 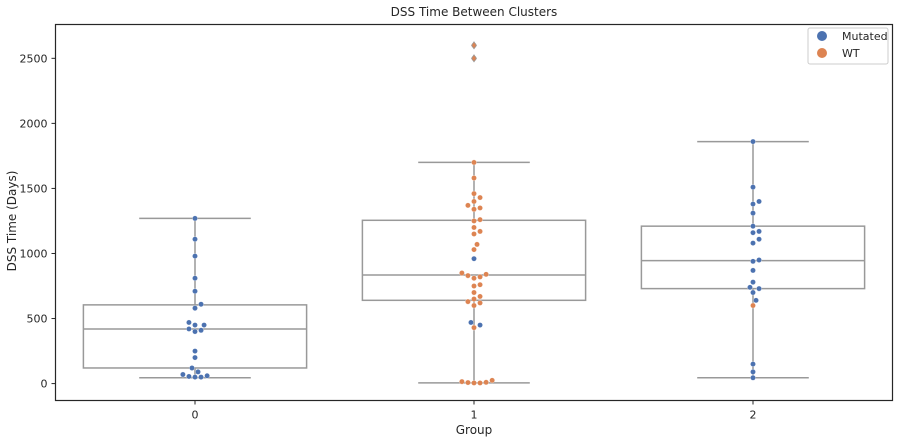 I want to click on legend: Mutated WT, so click(x=848, y=46).